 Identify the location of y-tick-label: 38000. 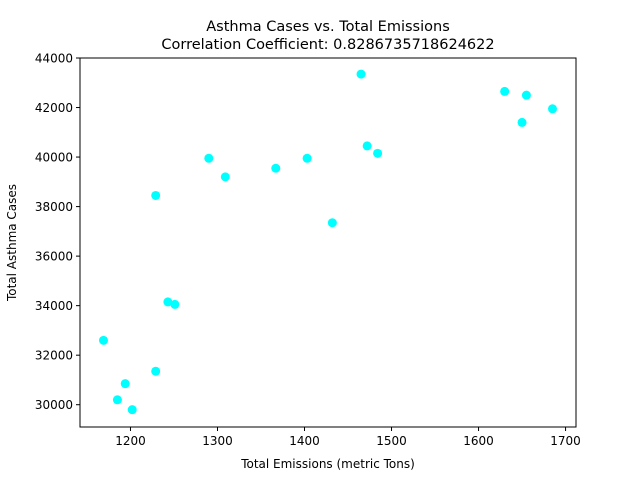
(54, 207).